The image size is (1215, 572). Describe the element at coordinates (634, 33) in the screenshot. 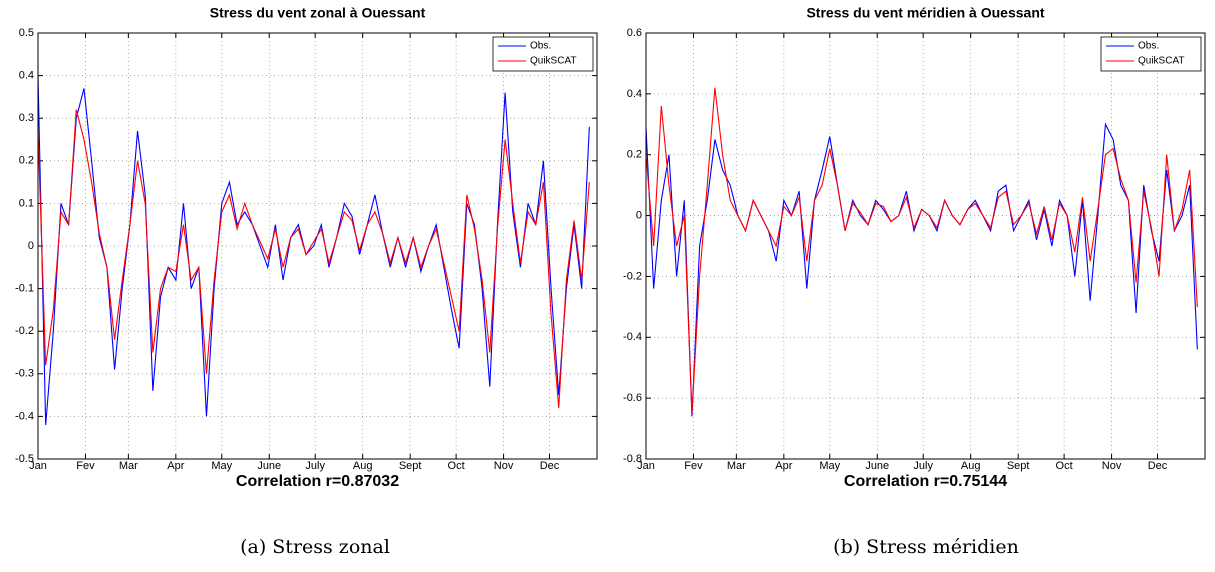

I see `y-tick-label: 0.6` at that location.